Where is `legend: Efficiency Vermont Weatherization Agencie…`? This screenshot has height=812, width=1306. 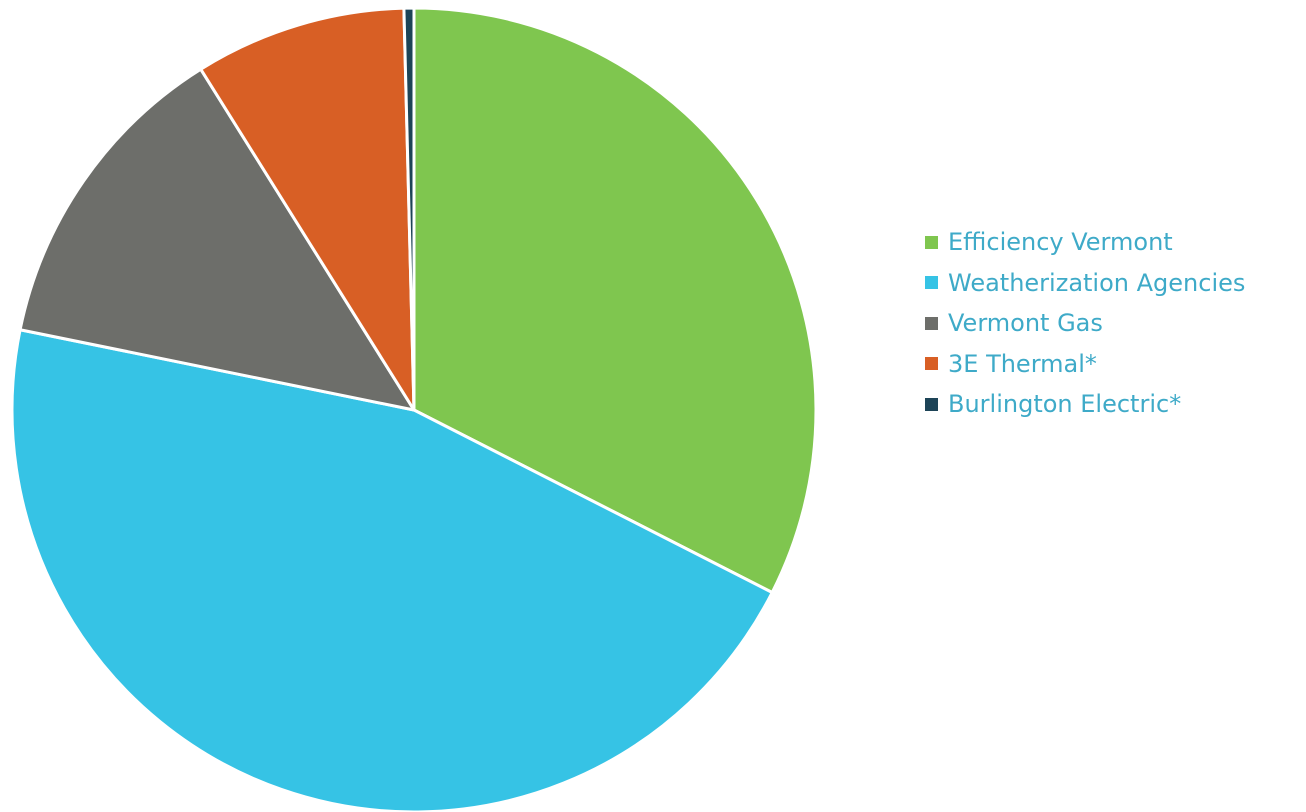 legend: Efficiency Vermont Weatherization Agencie… is located at coordinates (1085, 323).